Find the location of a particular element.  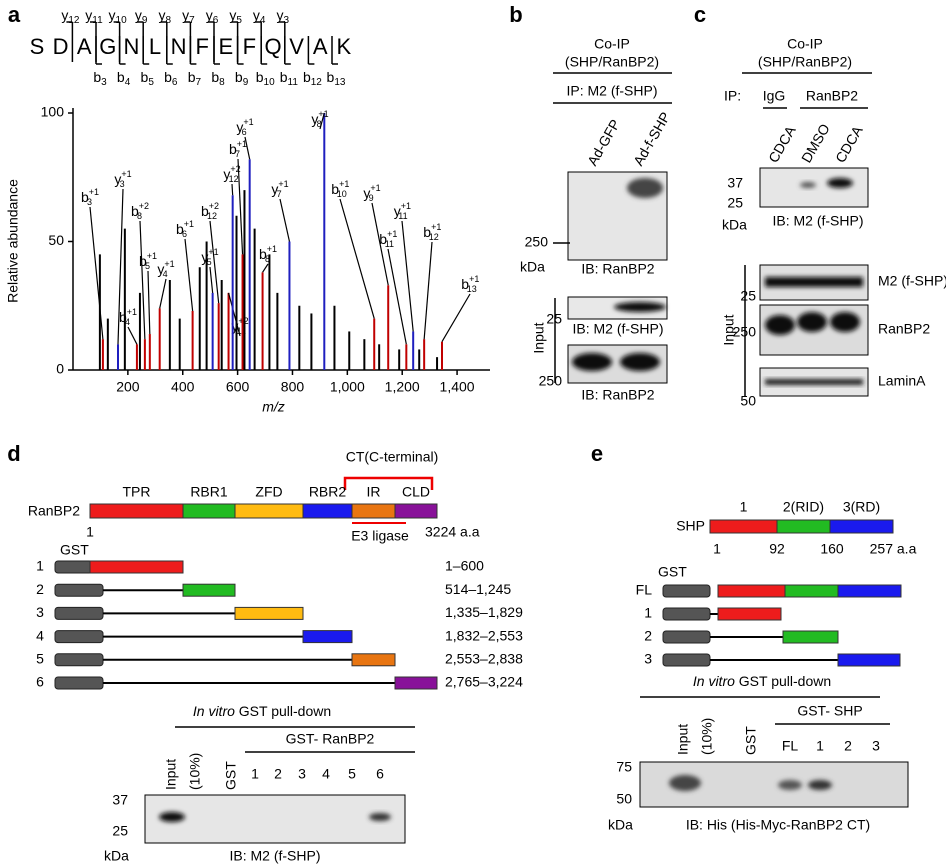

residue: E is located at coordinates (225, 46).